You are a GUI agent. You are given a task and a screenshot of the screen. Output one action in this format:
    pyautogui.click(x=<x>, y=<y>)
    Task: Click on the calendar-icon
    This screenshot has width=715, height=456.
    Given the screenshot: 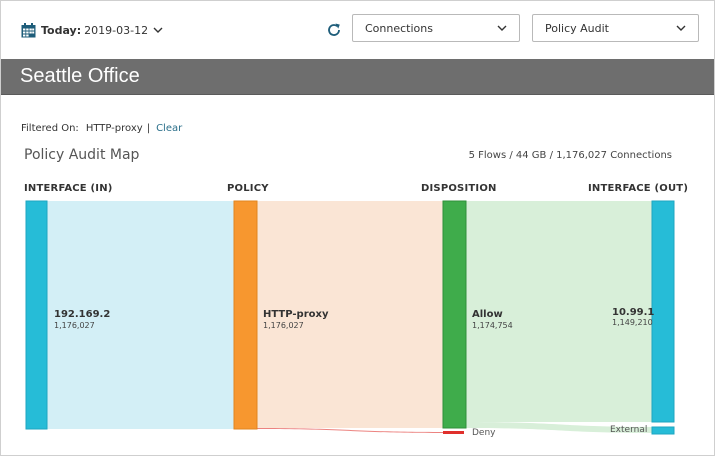 What is the action you would take?
    pyautogui.click(x=28, y=29)
    